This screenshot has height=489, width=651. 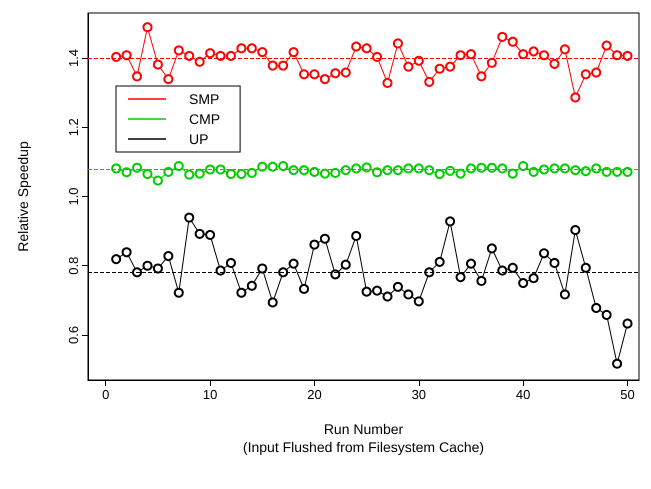 I want to click on x-tick-label: 20, so click(x=314, y=394).